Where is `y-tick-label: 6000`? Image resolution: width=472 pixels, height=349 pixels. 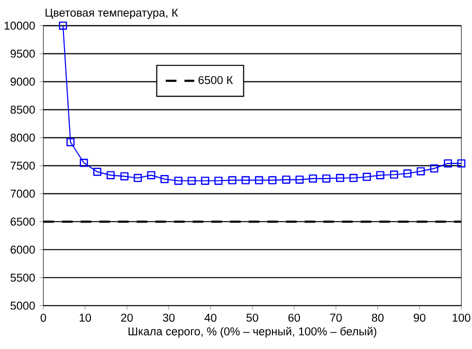 y-tick-label: 6000 is located at coordinates (22, 250).